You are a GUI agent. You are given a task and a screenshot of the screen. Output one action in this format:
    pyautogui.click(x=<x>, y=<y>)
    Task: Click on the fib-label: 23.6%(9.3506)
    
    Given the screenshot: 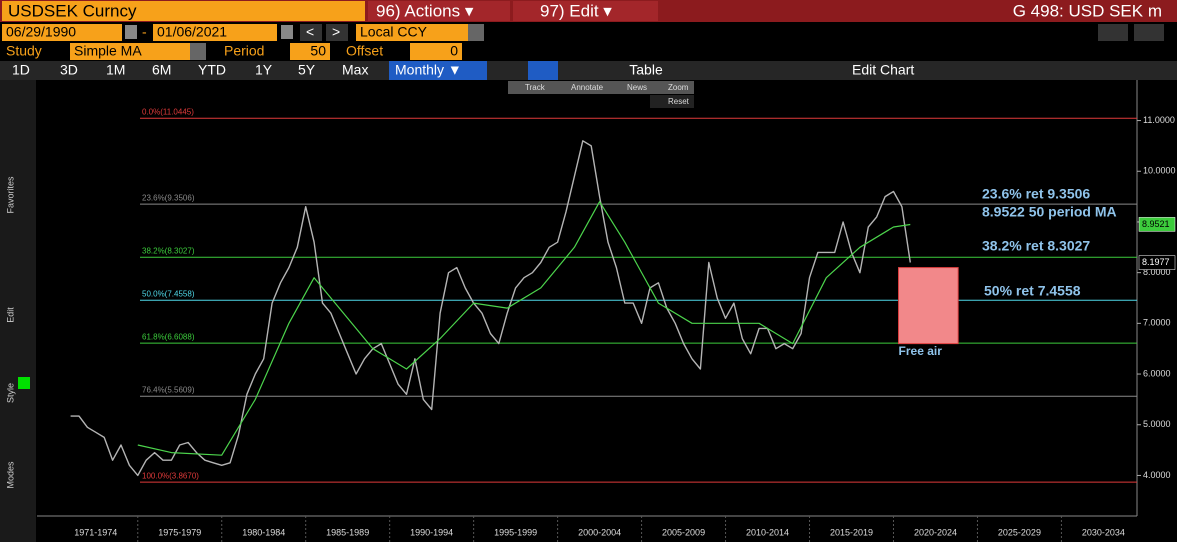 What is the action you would take?
    pyautogui.click(x=168, y=197)
    